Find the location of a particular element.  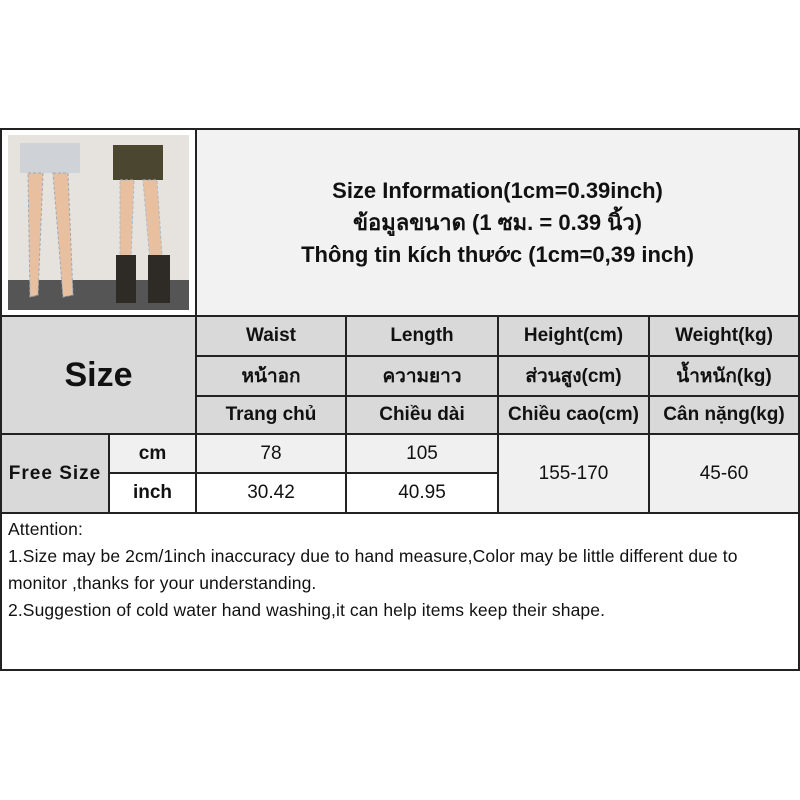

attention-title: Attention: is located at coordinates (45, 529).